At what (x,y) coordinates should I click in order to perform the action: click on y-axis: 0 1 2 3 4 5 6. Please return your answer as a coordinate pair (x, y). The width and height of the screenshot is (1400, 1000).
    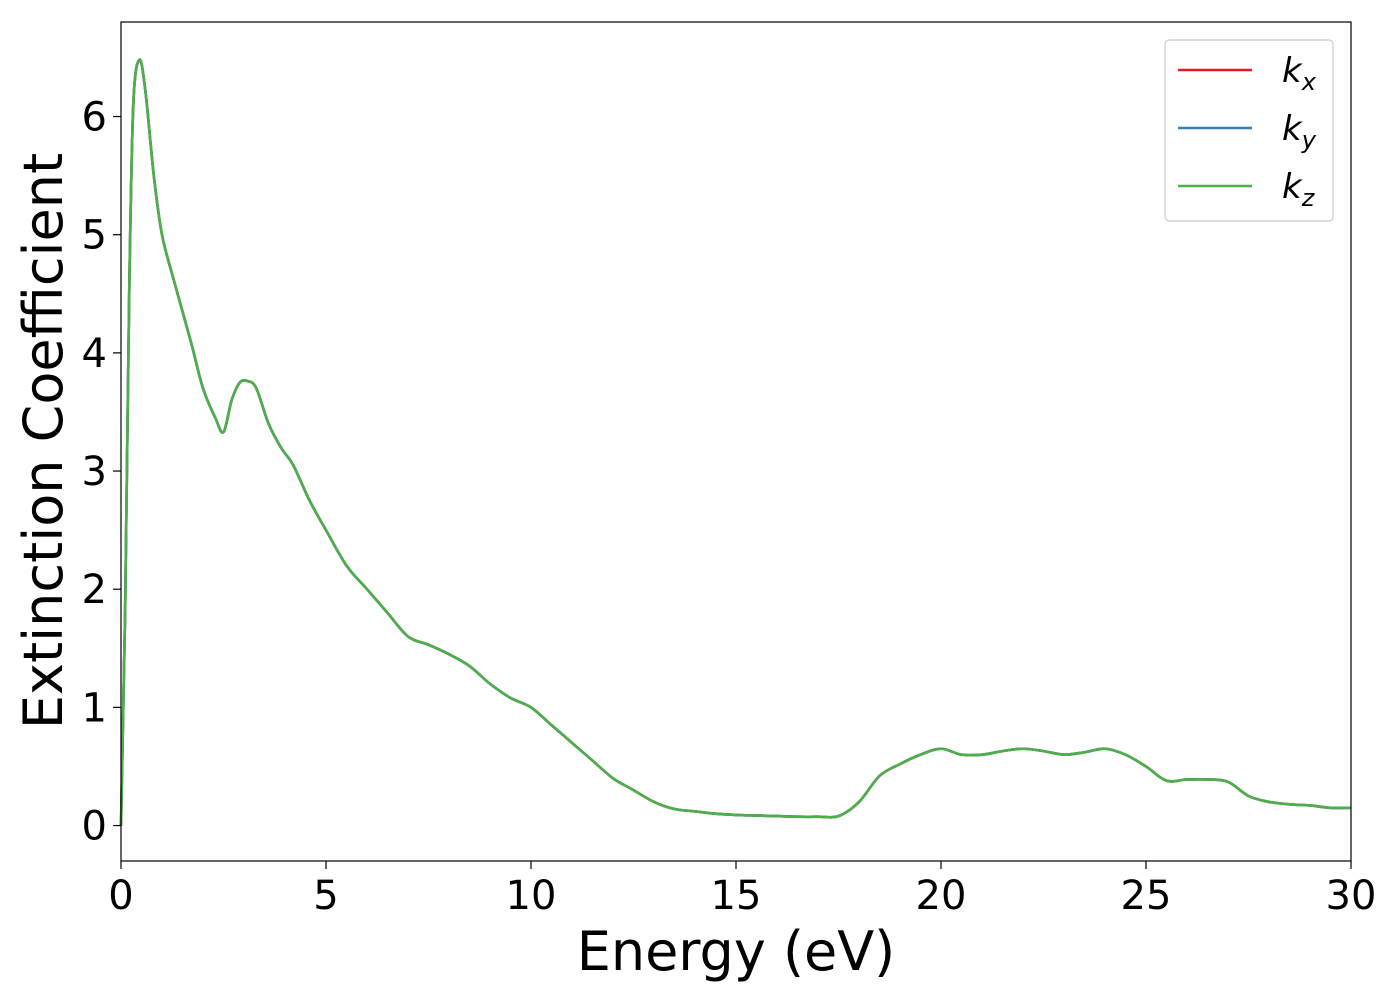
    Looking at the image, I should click on (101, 472).